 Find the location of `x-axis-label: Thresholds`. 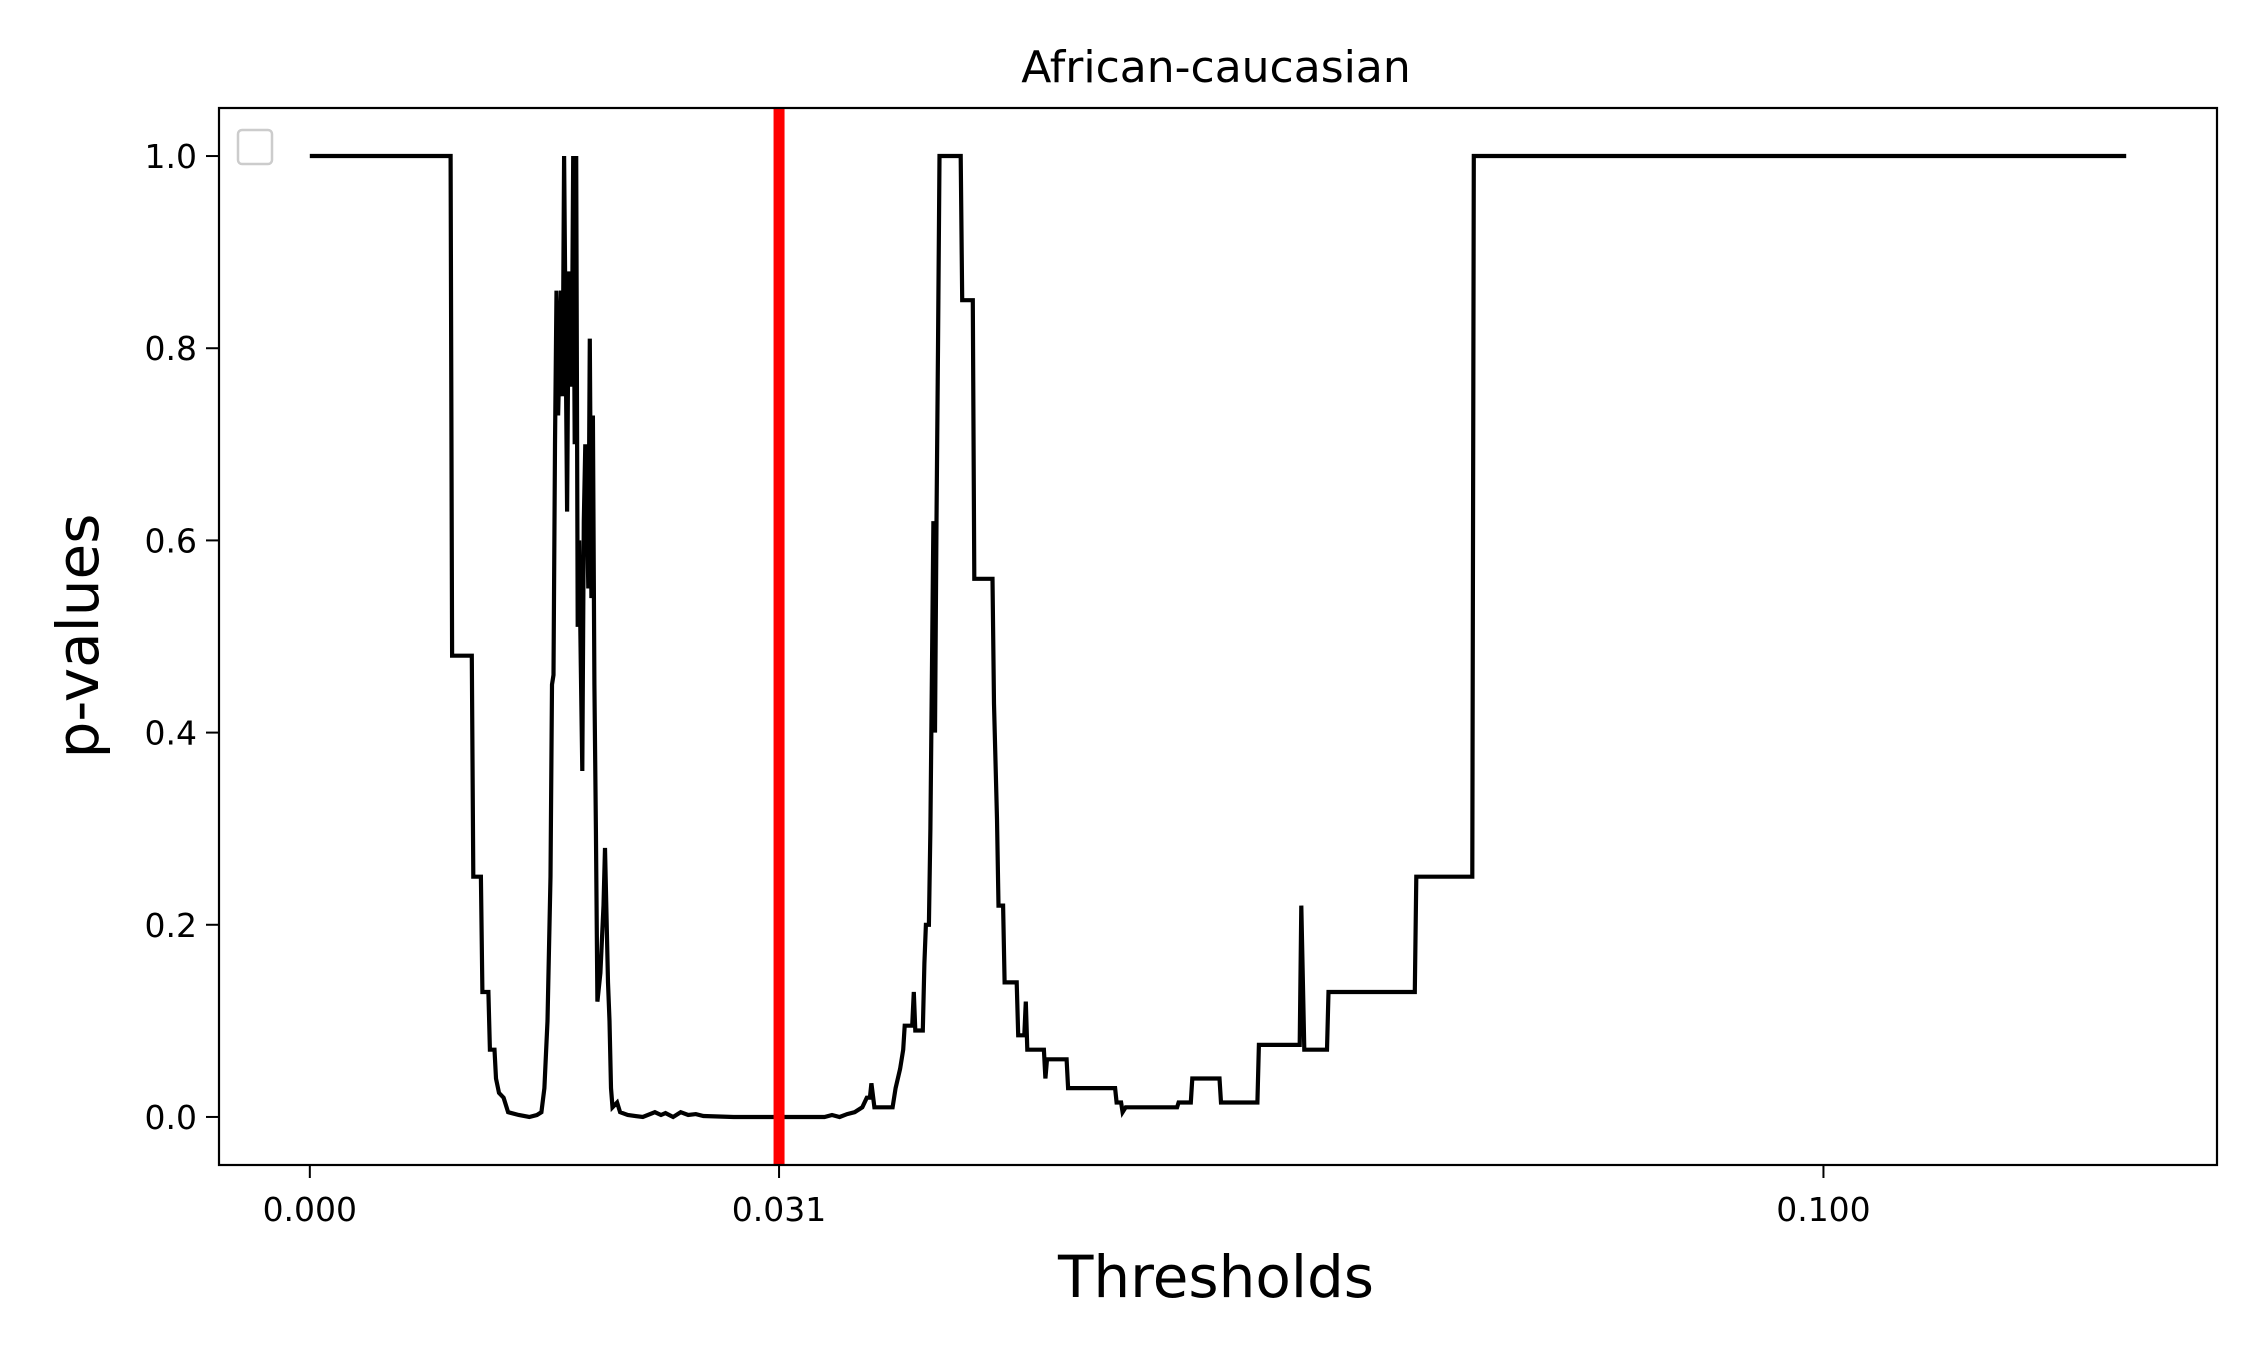

x-axis-label: Thresholds is located at coordinates (1215, 1277).